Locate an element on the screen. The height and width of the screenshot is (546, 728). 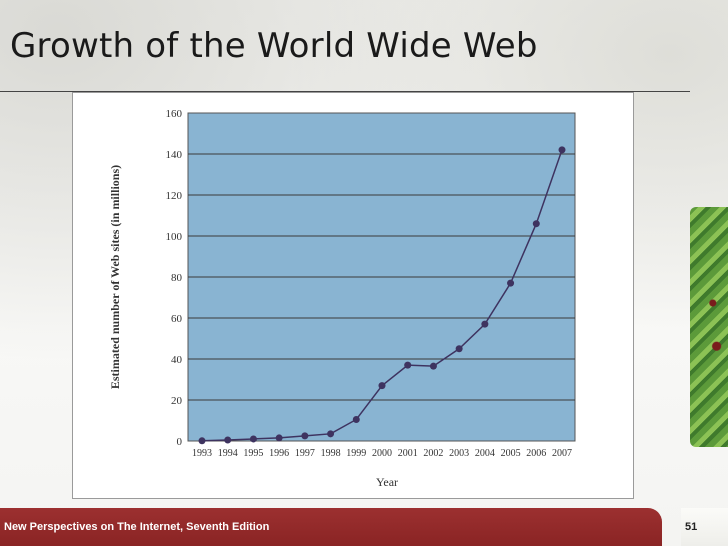
title-divider is located at coordinates (345, 91).